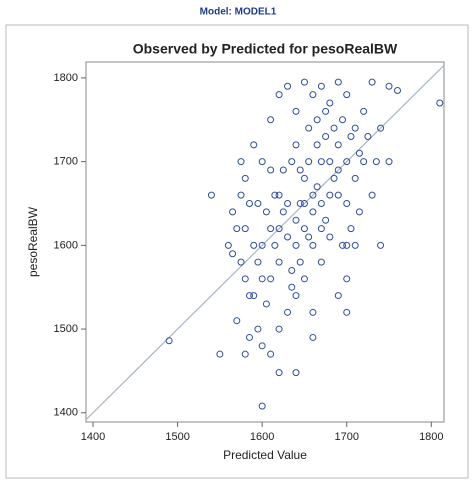 The height and width of the screenshot is (481, 476). I want to click on x-tick-label: 1400, so click(93, 437).